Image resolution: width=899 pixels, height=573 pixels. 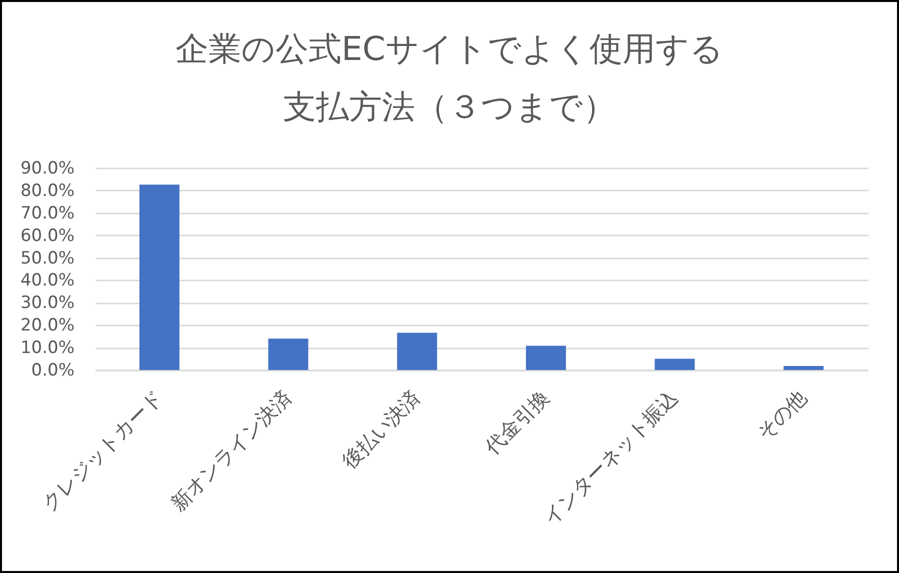 I want to click on y-tick-label: 0.0%, so click(x=52, y=370).